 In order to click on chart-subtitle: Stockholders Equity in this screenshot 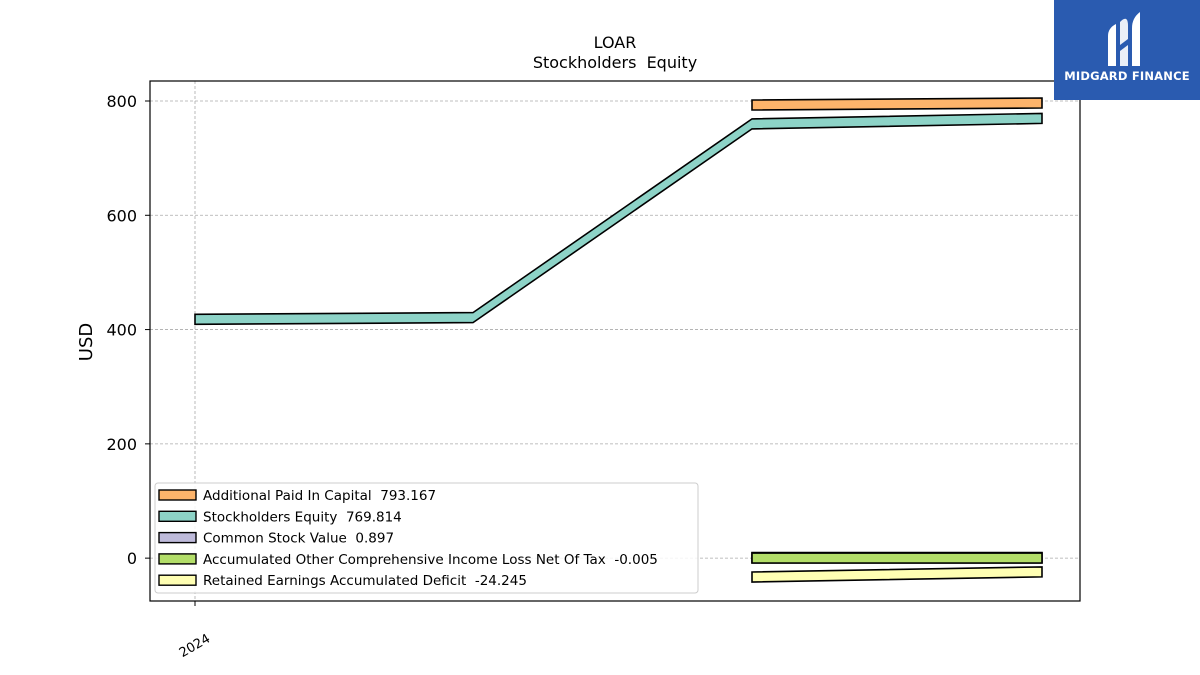, I will do `click(615, 62)`.